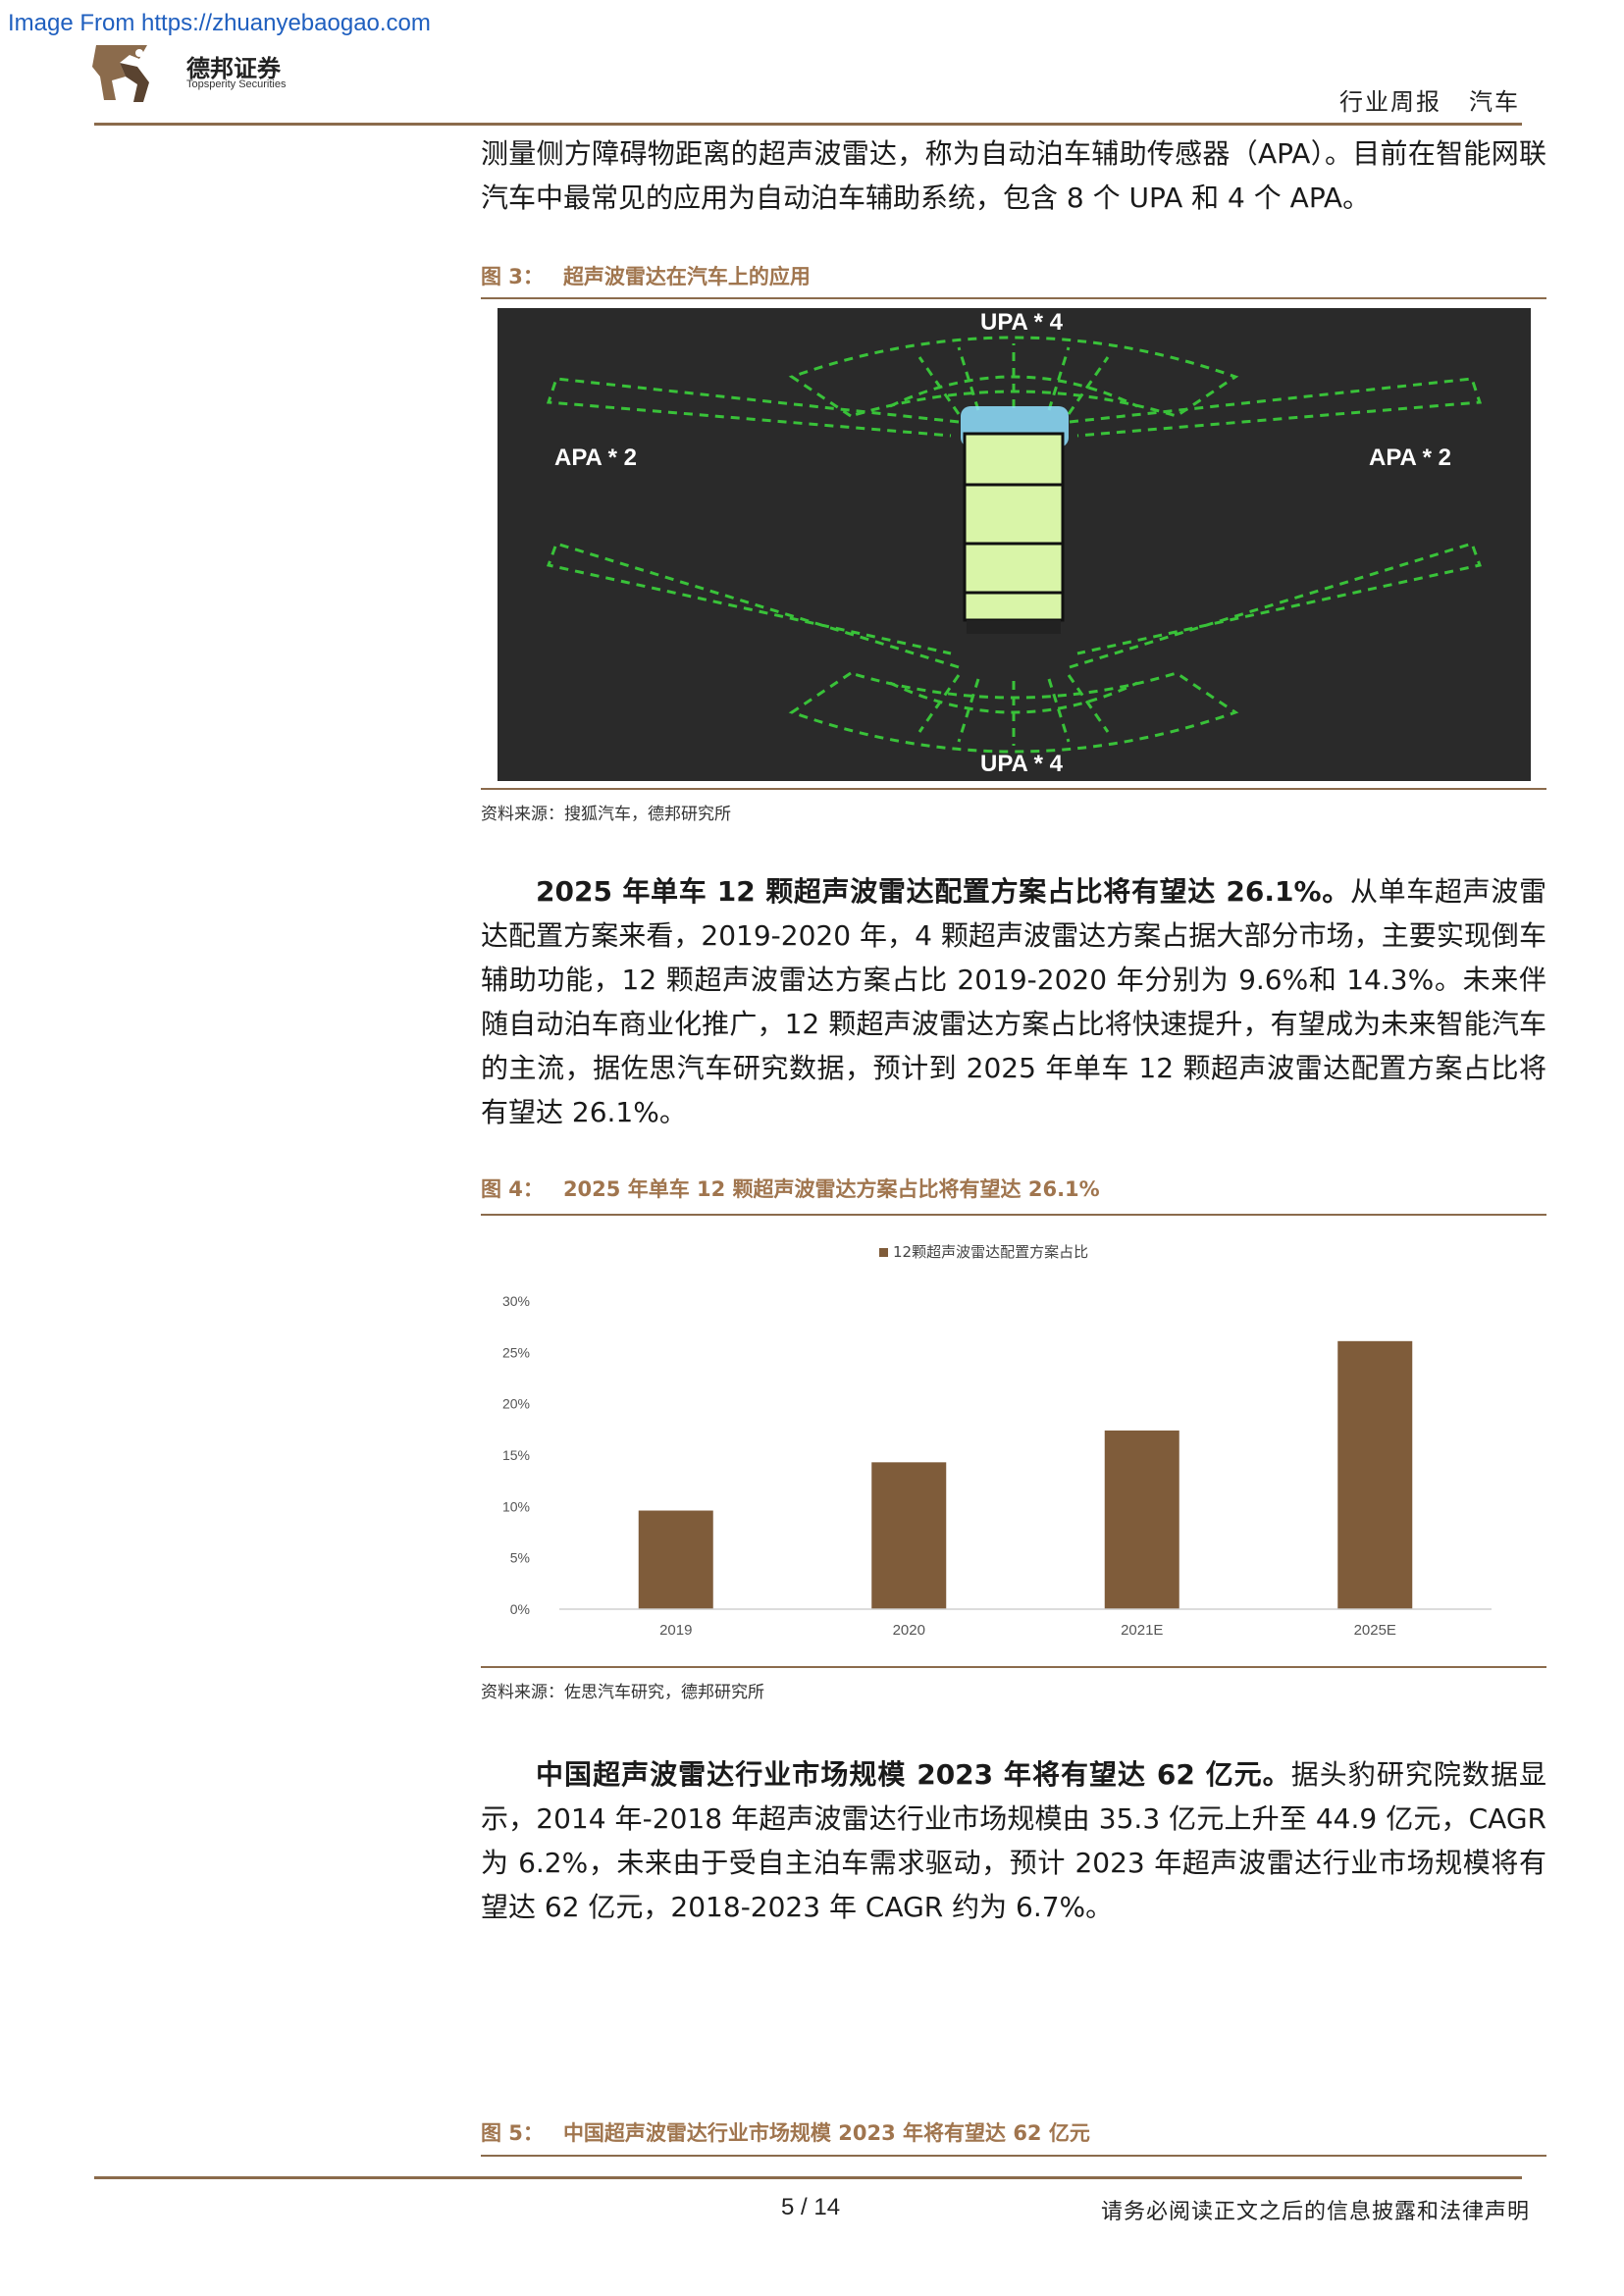 This screenshot has width=1624, height=2296. What do you see at coordinates (1013, 1215) in the screenshot?
I see `figure4-top-rule` at bounding box center [1013, 1215].